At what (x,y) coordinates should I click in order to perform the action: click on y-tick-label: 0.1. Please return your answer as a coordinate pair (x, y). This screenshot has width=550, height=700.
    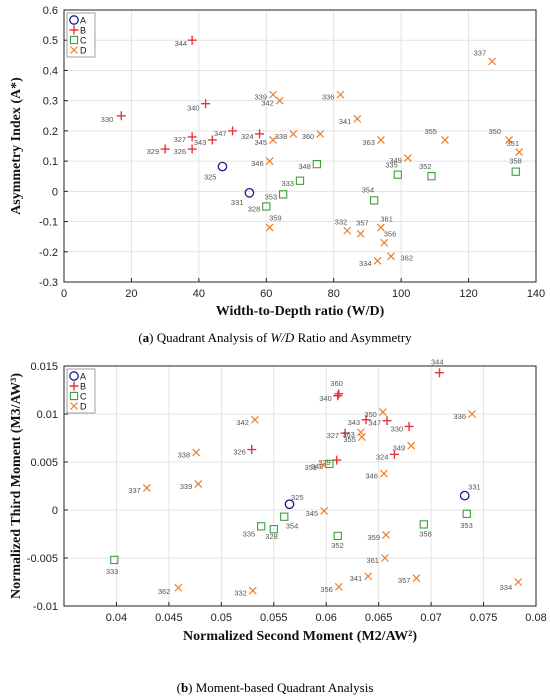
    Looking at the image, I should click on (50, 162).